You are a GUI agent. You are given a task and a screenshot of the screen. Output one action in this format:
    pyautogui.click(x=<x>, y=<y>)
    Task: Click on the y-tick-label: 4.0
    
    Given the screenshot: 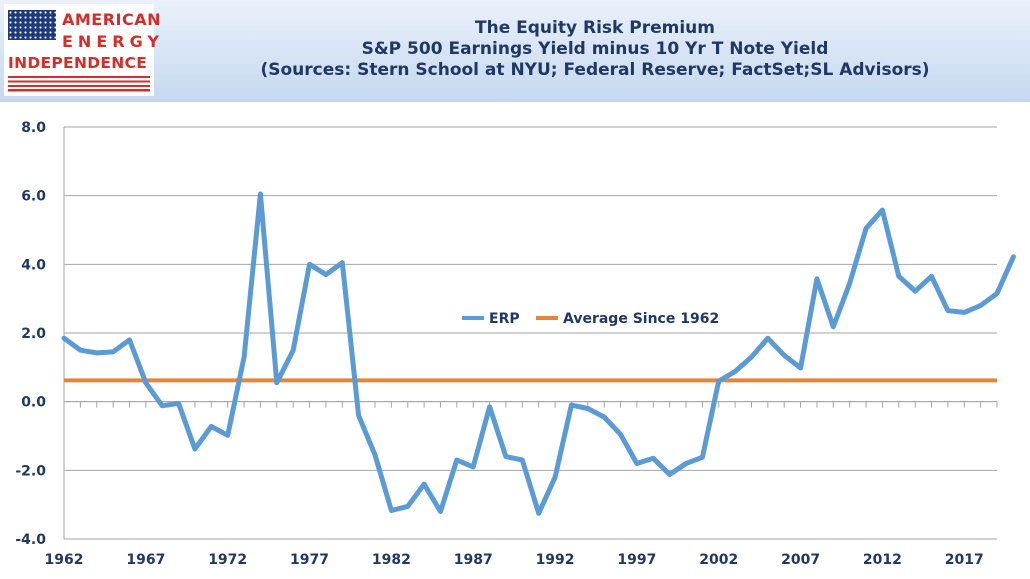 What is the action you would take?
    pyautogui.click(x=33, y=265)
    